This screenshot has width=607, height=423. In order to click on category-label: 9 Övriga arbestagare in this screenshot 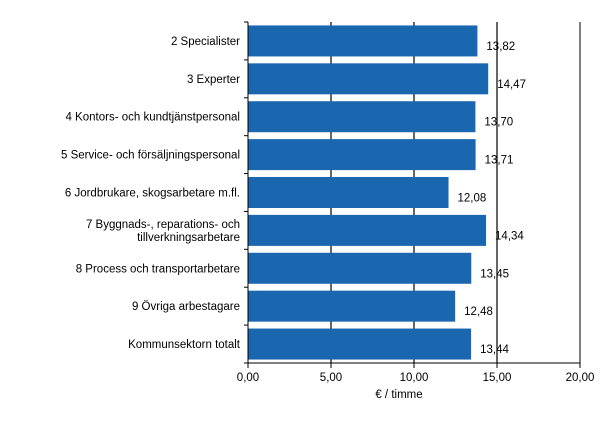, I will do `click(186, 307)`.